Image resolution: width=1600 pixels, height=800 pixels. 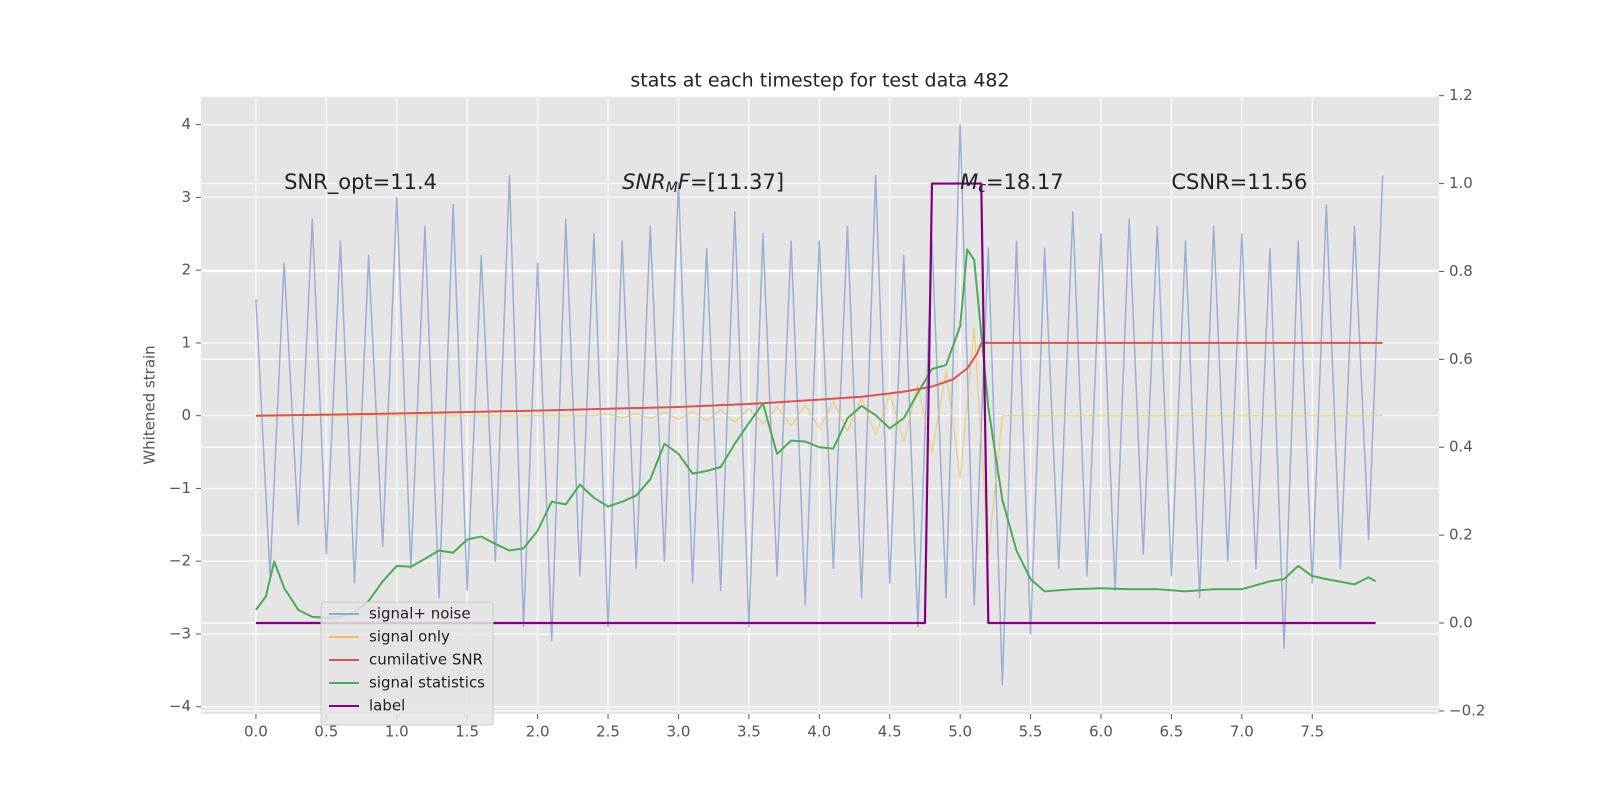 I want to click on annotation-part: =[11.37], so click(x=737, y=182).